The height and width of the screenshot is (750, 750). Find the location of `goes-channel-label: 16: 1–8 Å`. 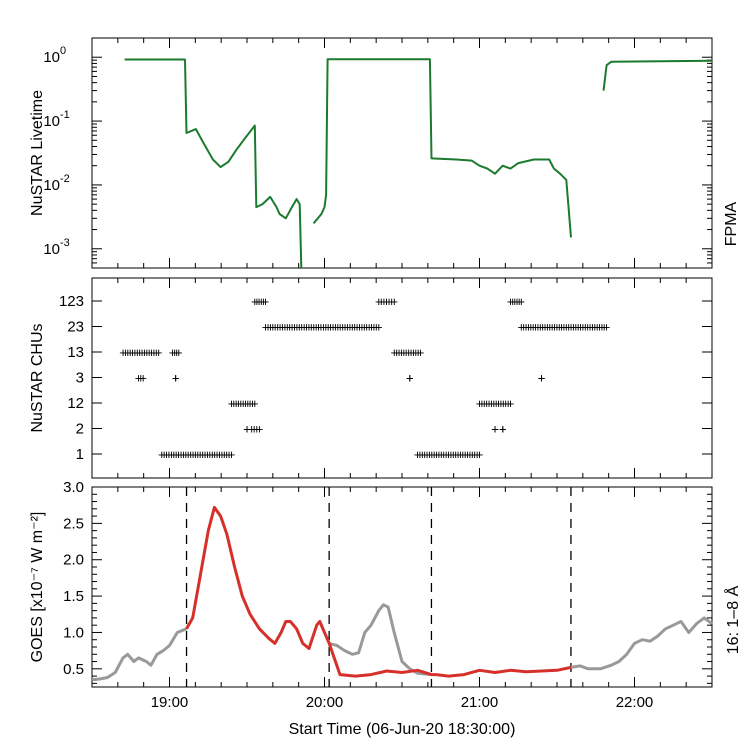

goes-channel-label: 16: 1–8 Å is located at coordinates (732, 619).